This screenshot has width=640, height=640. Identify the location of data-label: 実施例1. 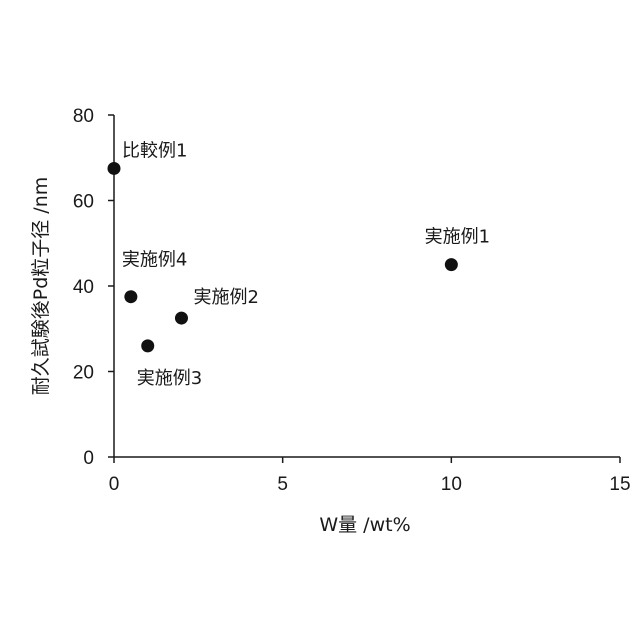
(457, 237).